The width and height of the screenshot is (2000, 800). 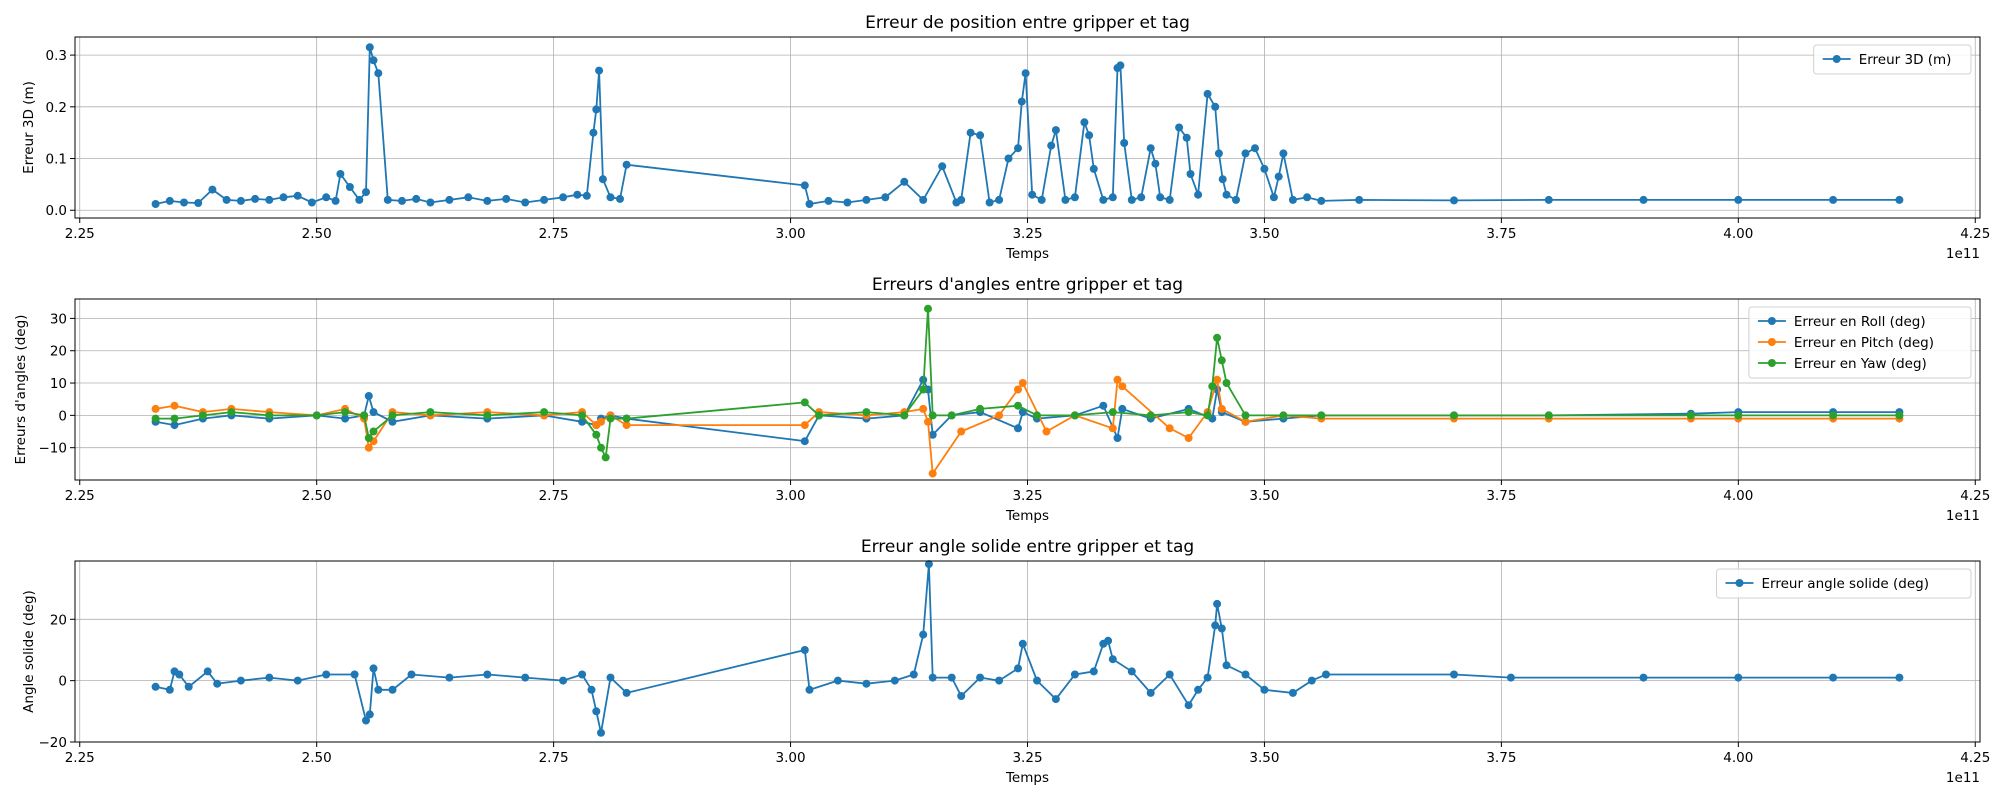 I want to click on angle-errors-xtick-label: 2.25, so click(x=80, y=496).